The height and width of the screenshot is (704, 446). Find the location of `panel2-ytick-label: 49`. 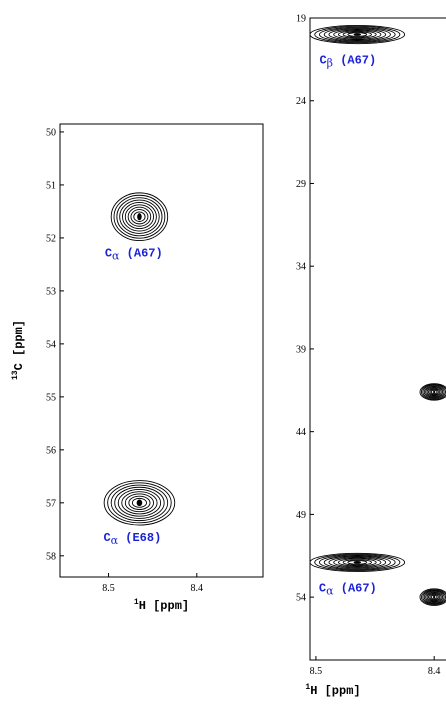

panel2-ytick-label: 49 is located at coordinates (301, 515).